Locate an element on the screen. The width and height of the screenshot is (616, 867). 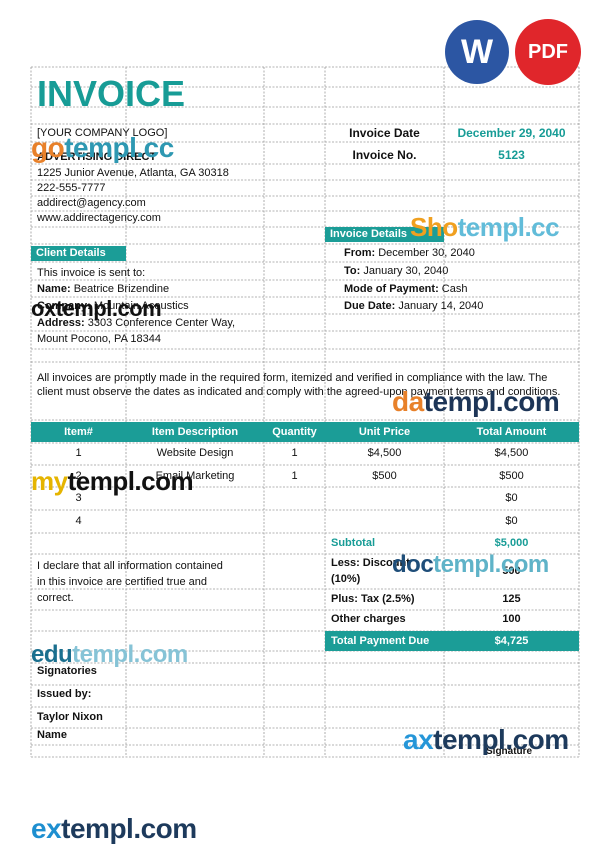
value: January 30, 2040 is located at coordinates (406, 271).